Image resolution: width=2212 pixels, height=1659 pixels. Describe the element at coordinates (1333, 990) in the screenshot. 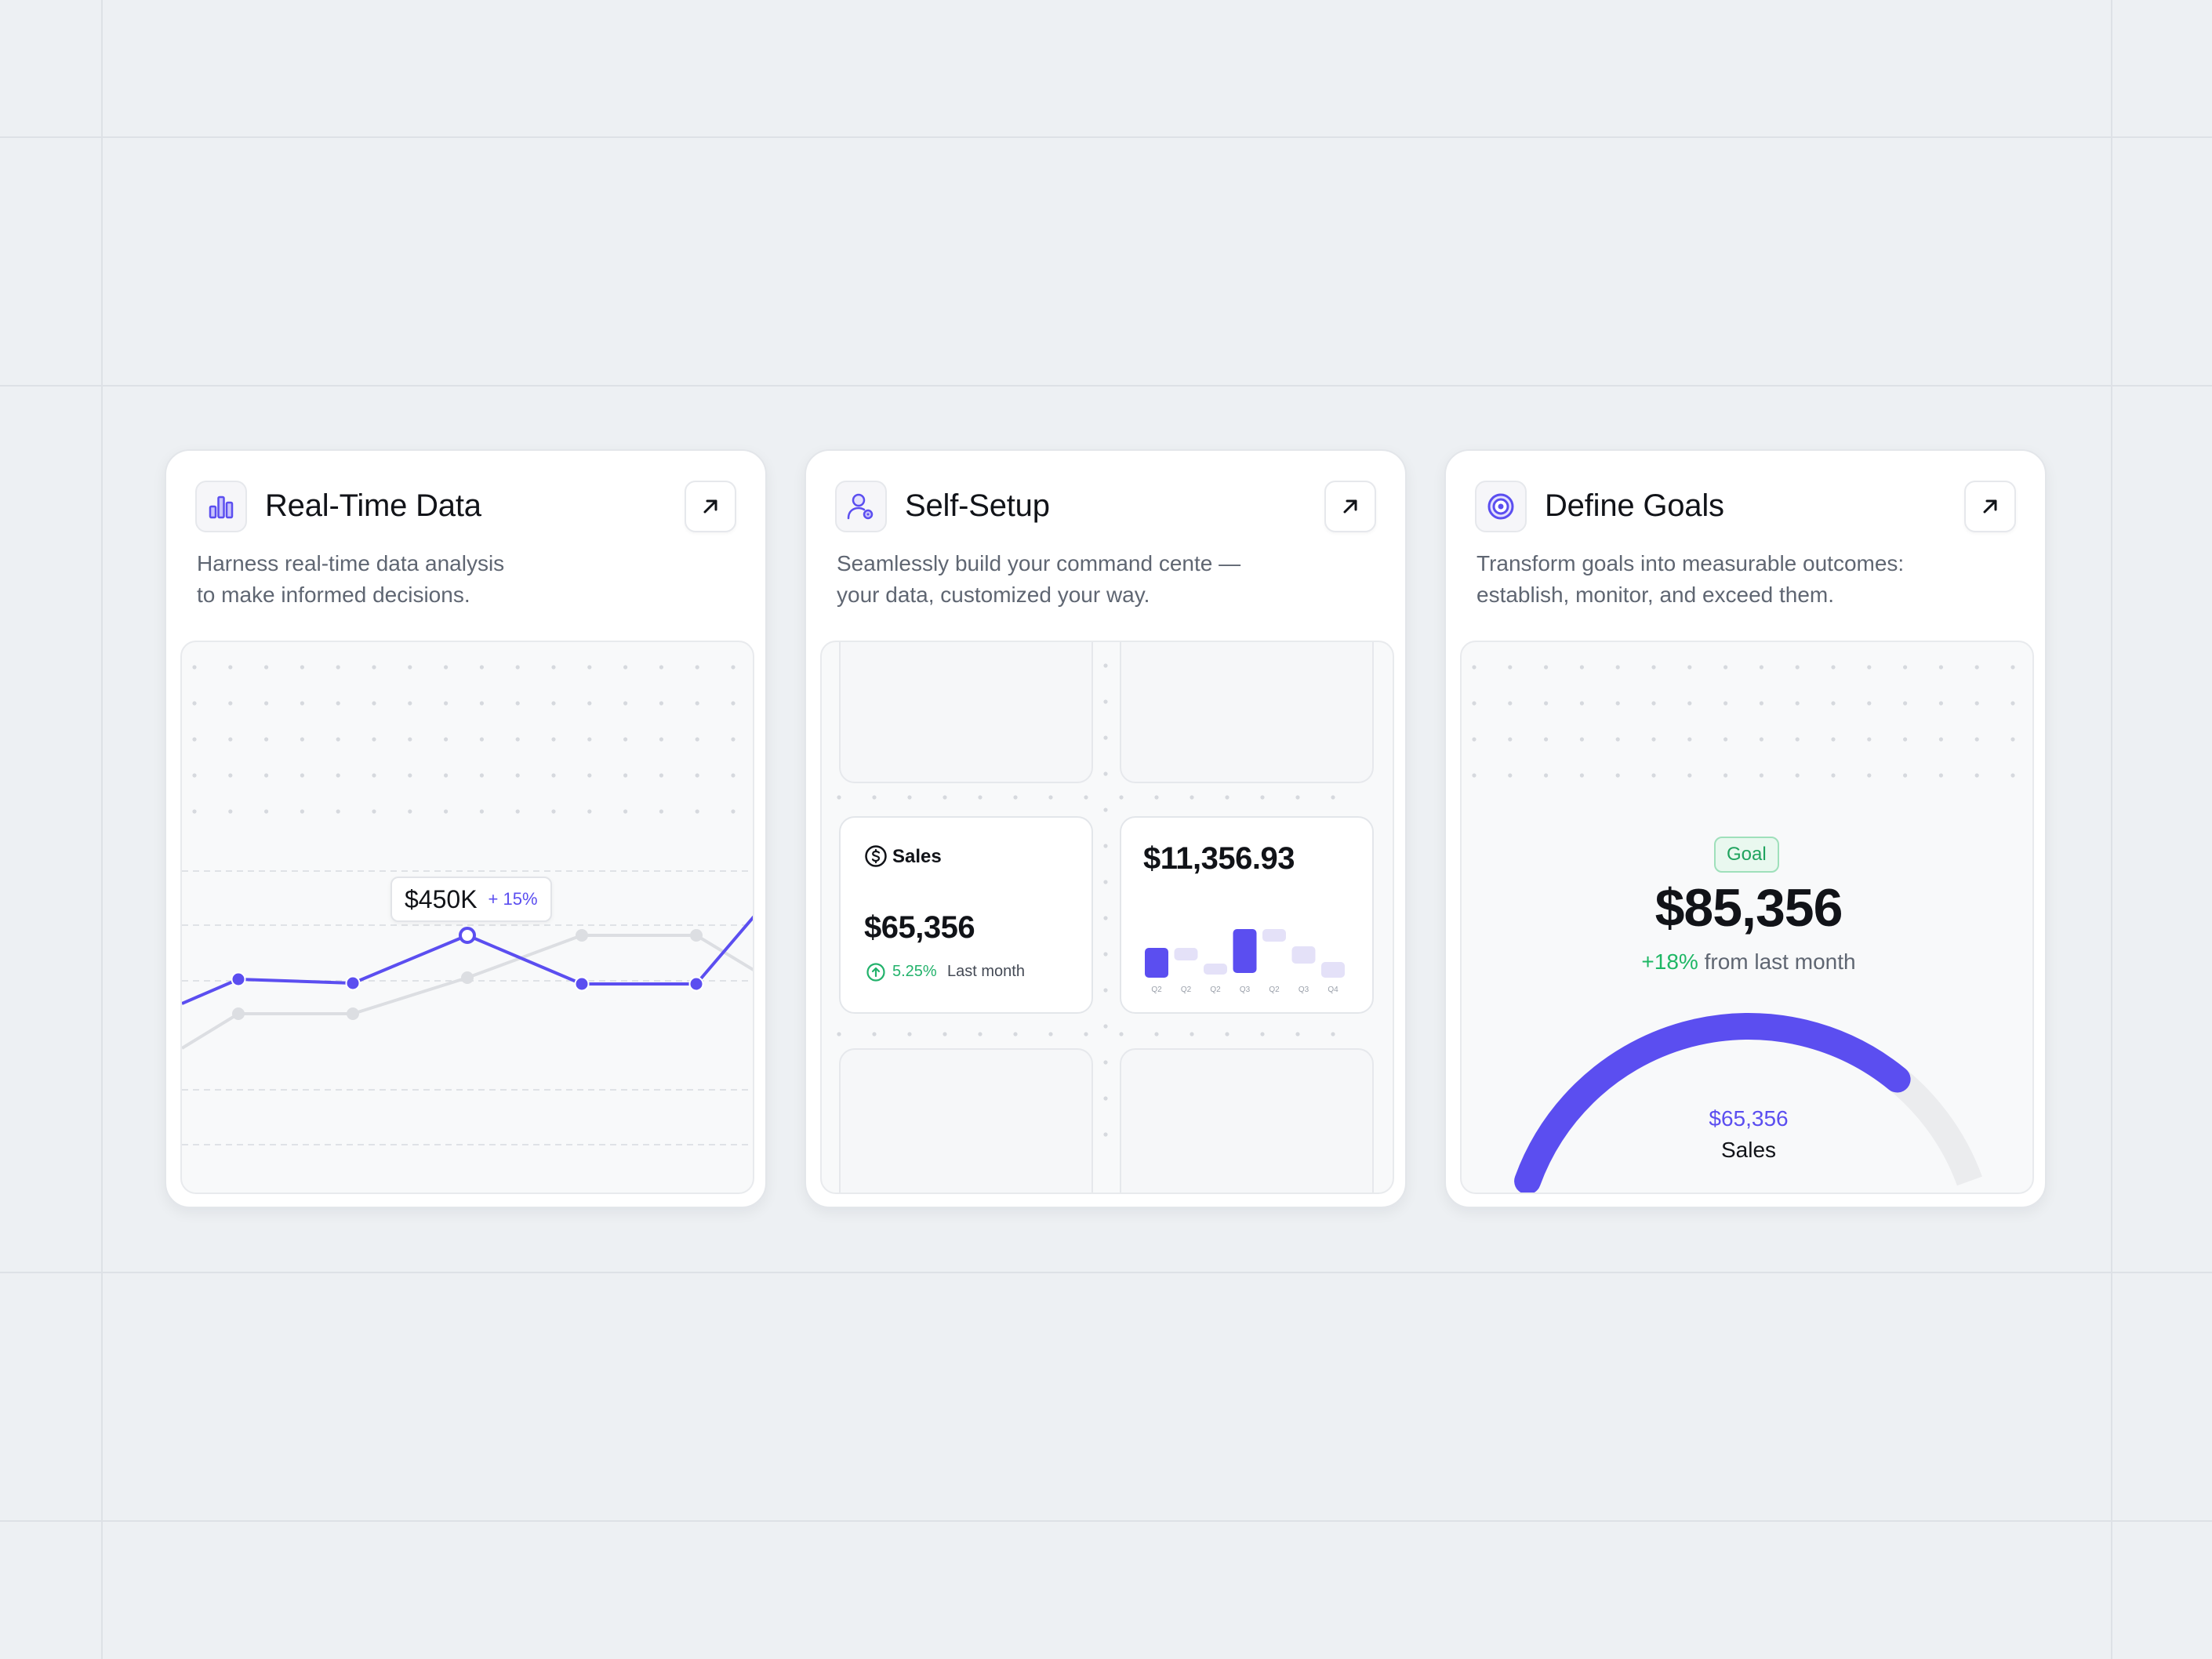

I see `bar-axis-label: Q4` at that location.